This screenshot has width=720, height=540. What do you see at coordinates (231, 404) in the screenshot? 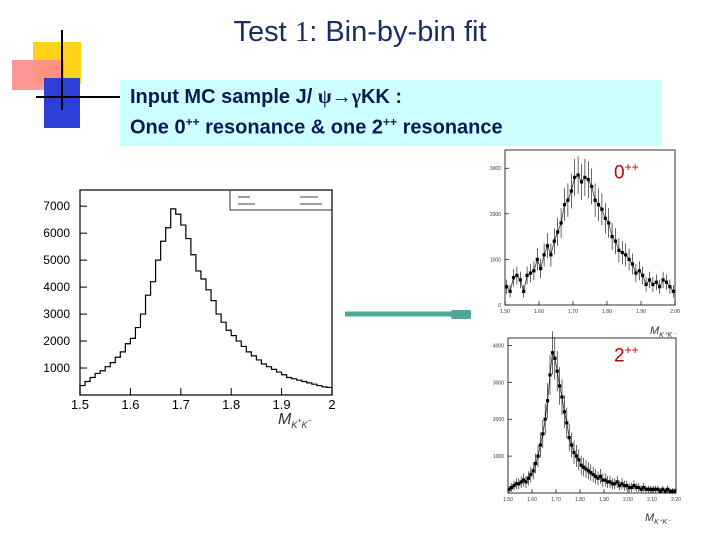
I see `hist-x-tick-label: 1.8` at bounding box center [231, 404].